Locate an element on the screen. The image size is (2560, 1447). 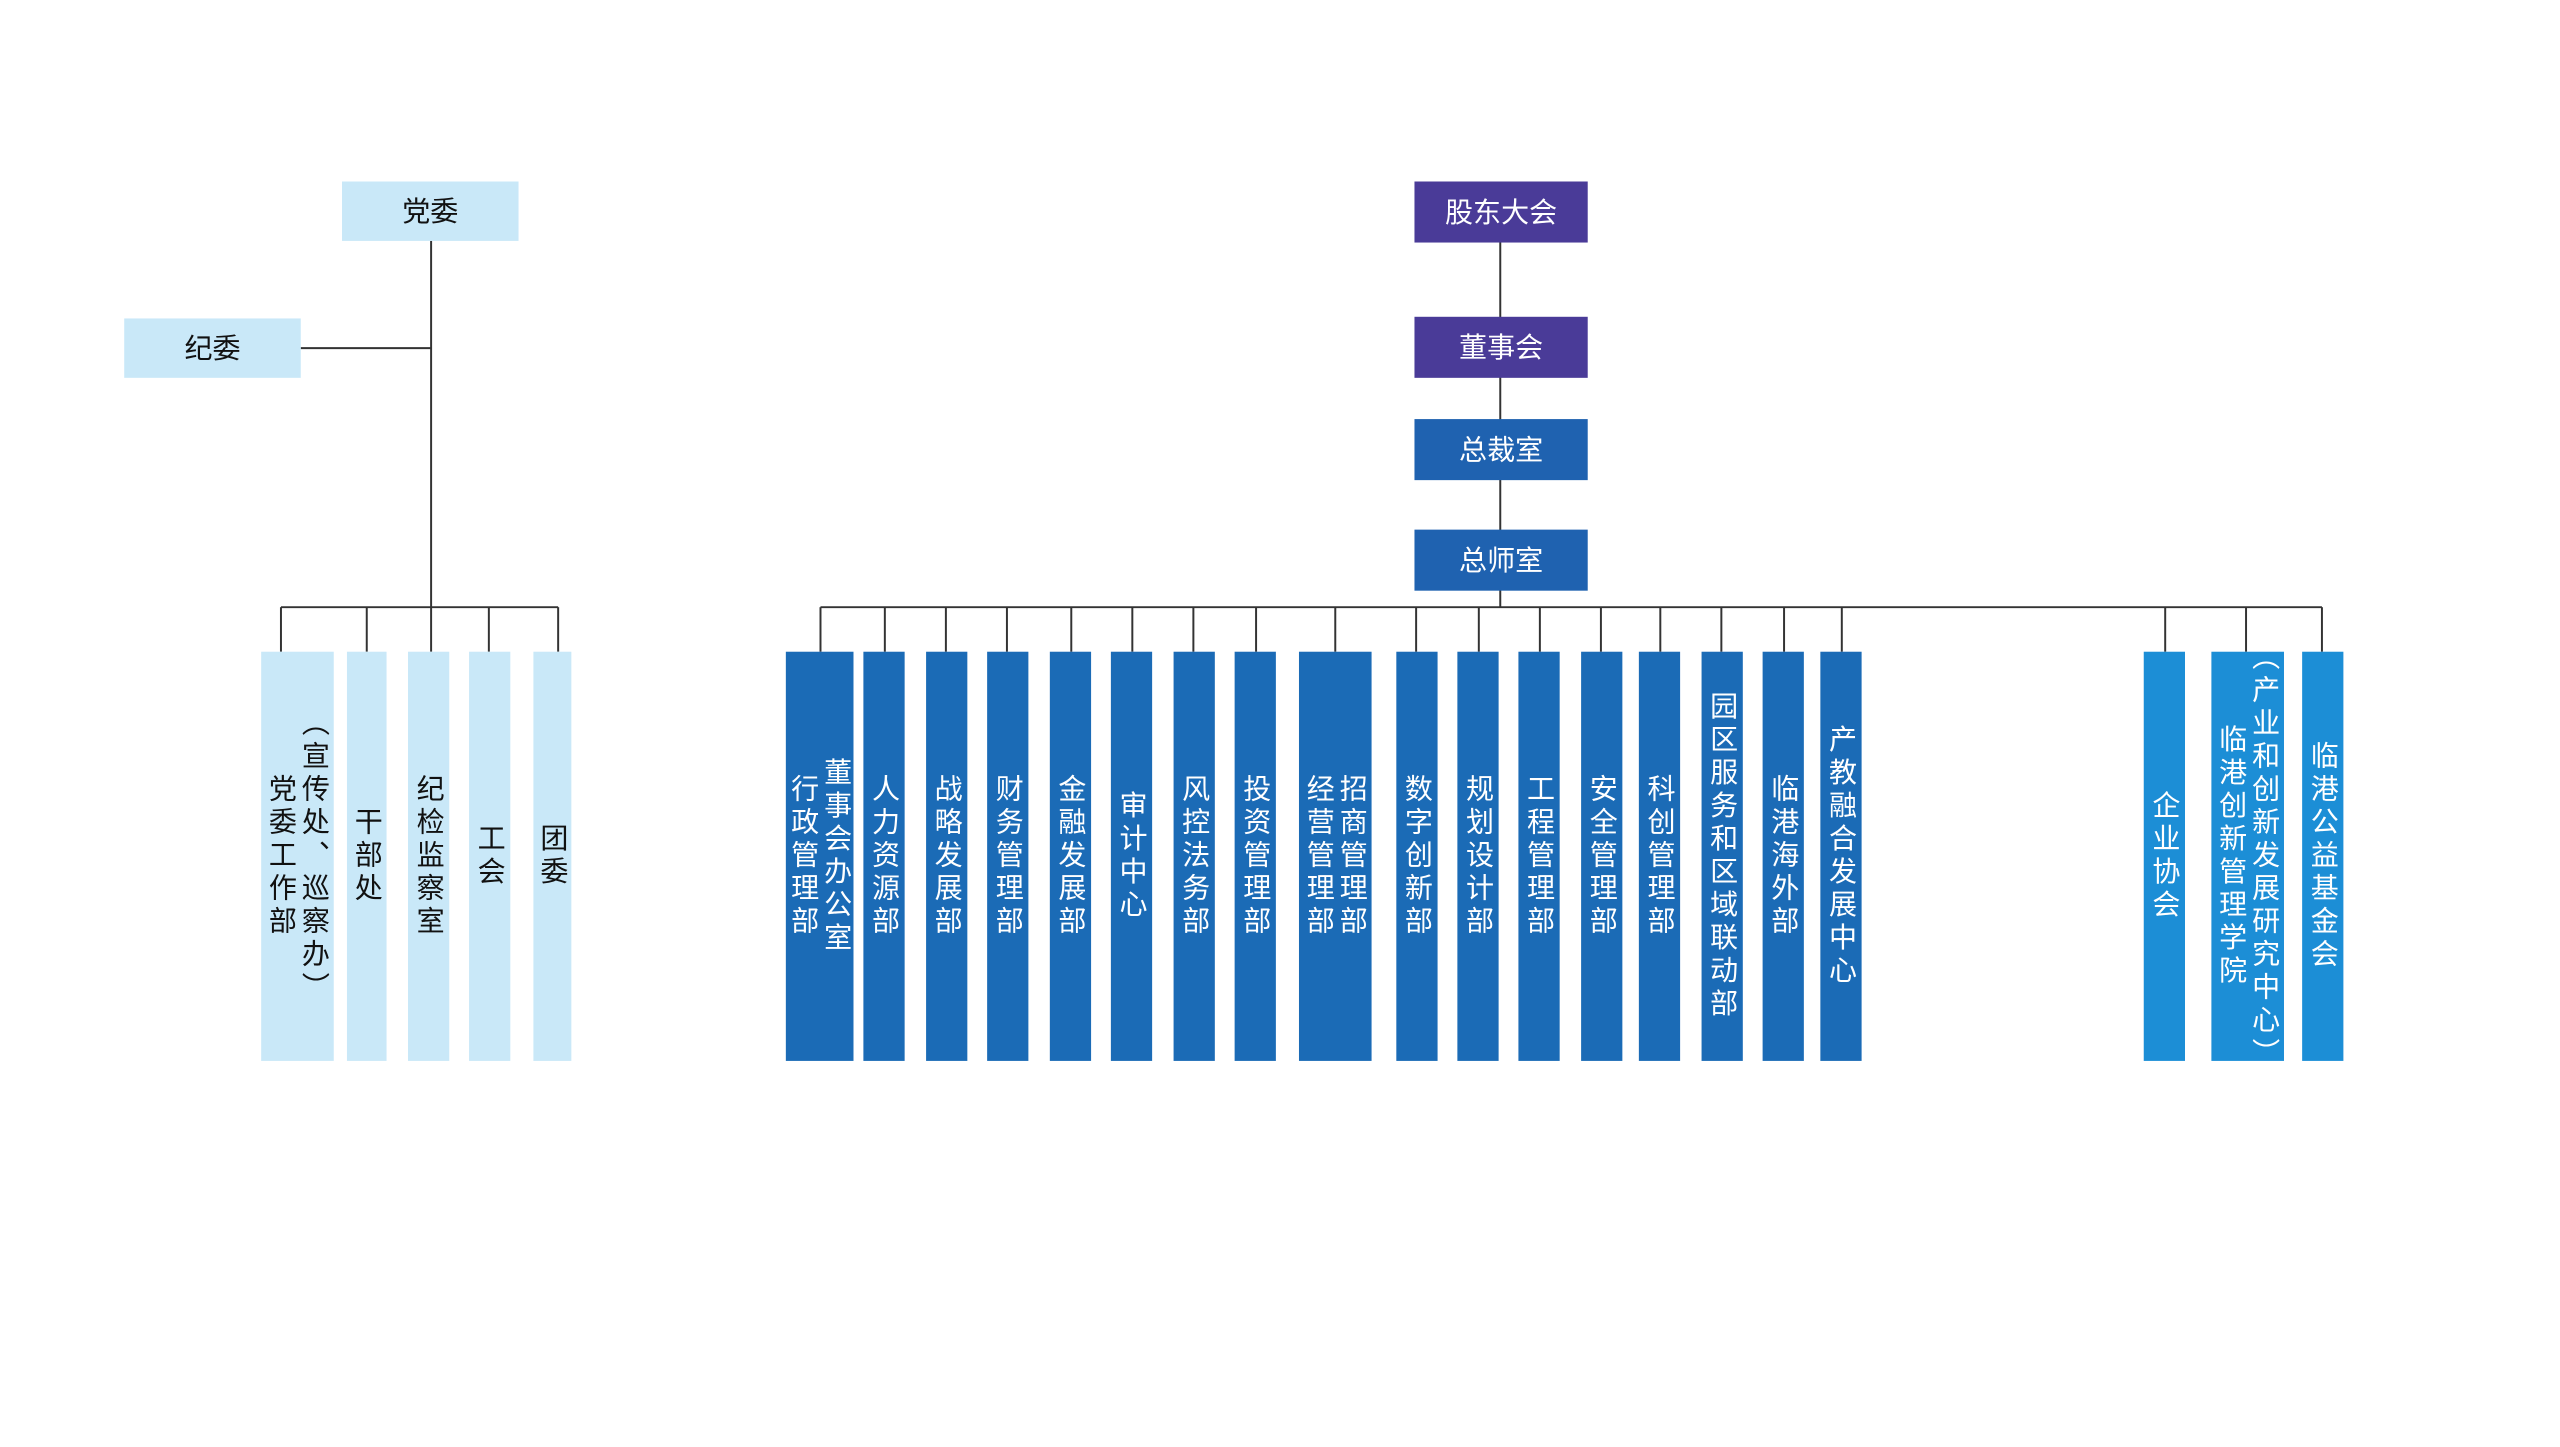
node-label: 科创管理部 is located at coordinates (1659, 856).